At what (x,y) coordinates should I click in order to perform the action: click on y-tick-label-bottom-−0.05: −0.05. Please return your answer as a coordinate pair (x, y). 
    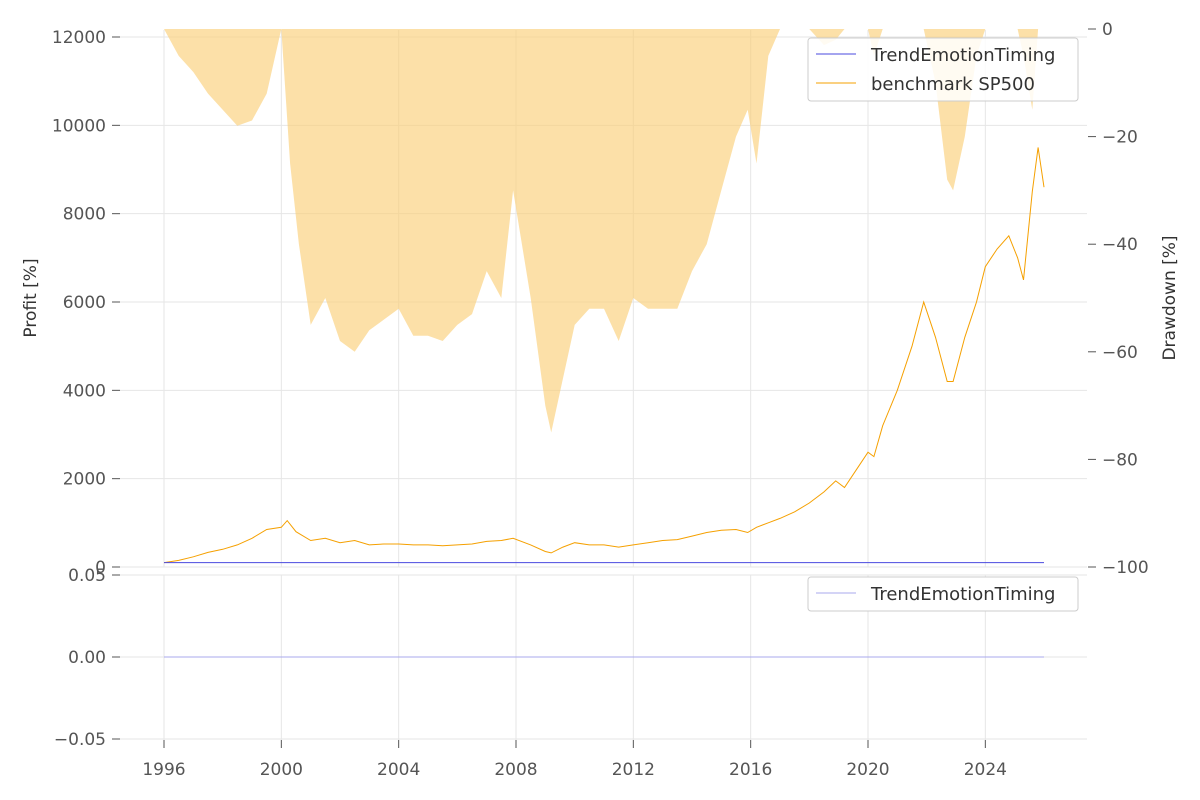
    Looking at the image, I should click on (80, 740).